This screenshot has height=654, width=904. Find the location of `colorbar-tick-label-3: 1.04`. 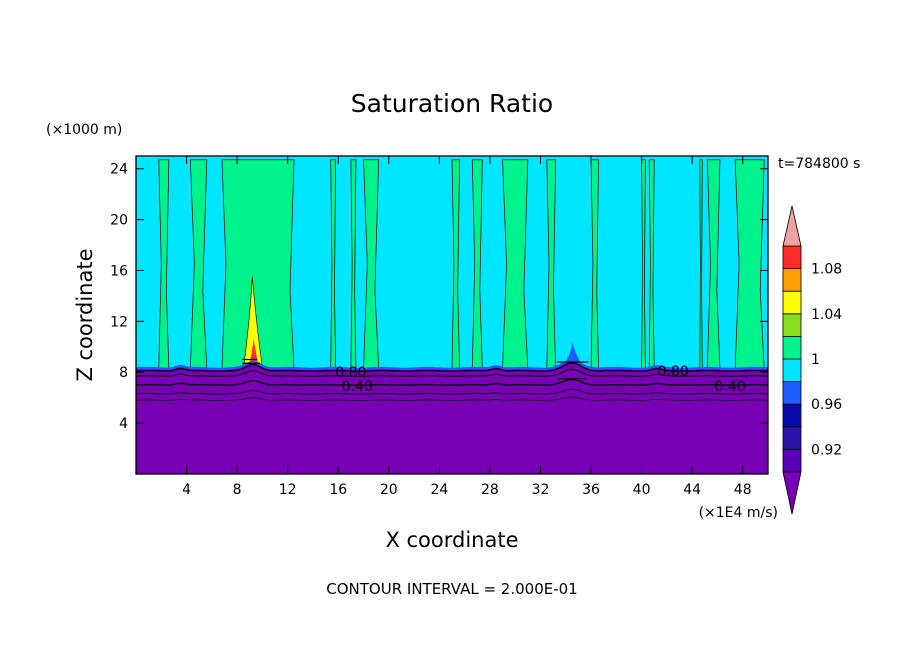

colorbar-tick-label-3: 1.04 is located at coordinates (826, 315).